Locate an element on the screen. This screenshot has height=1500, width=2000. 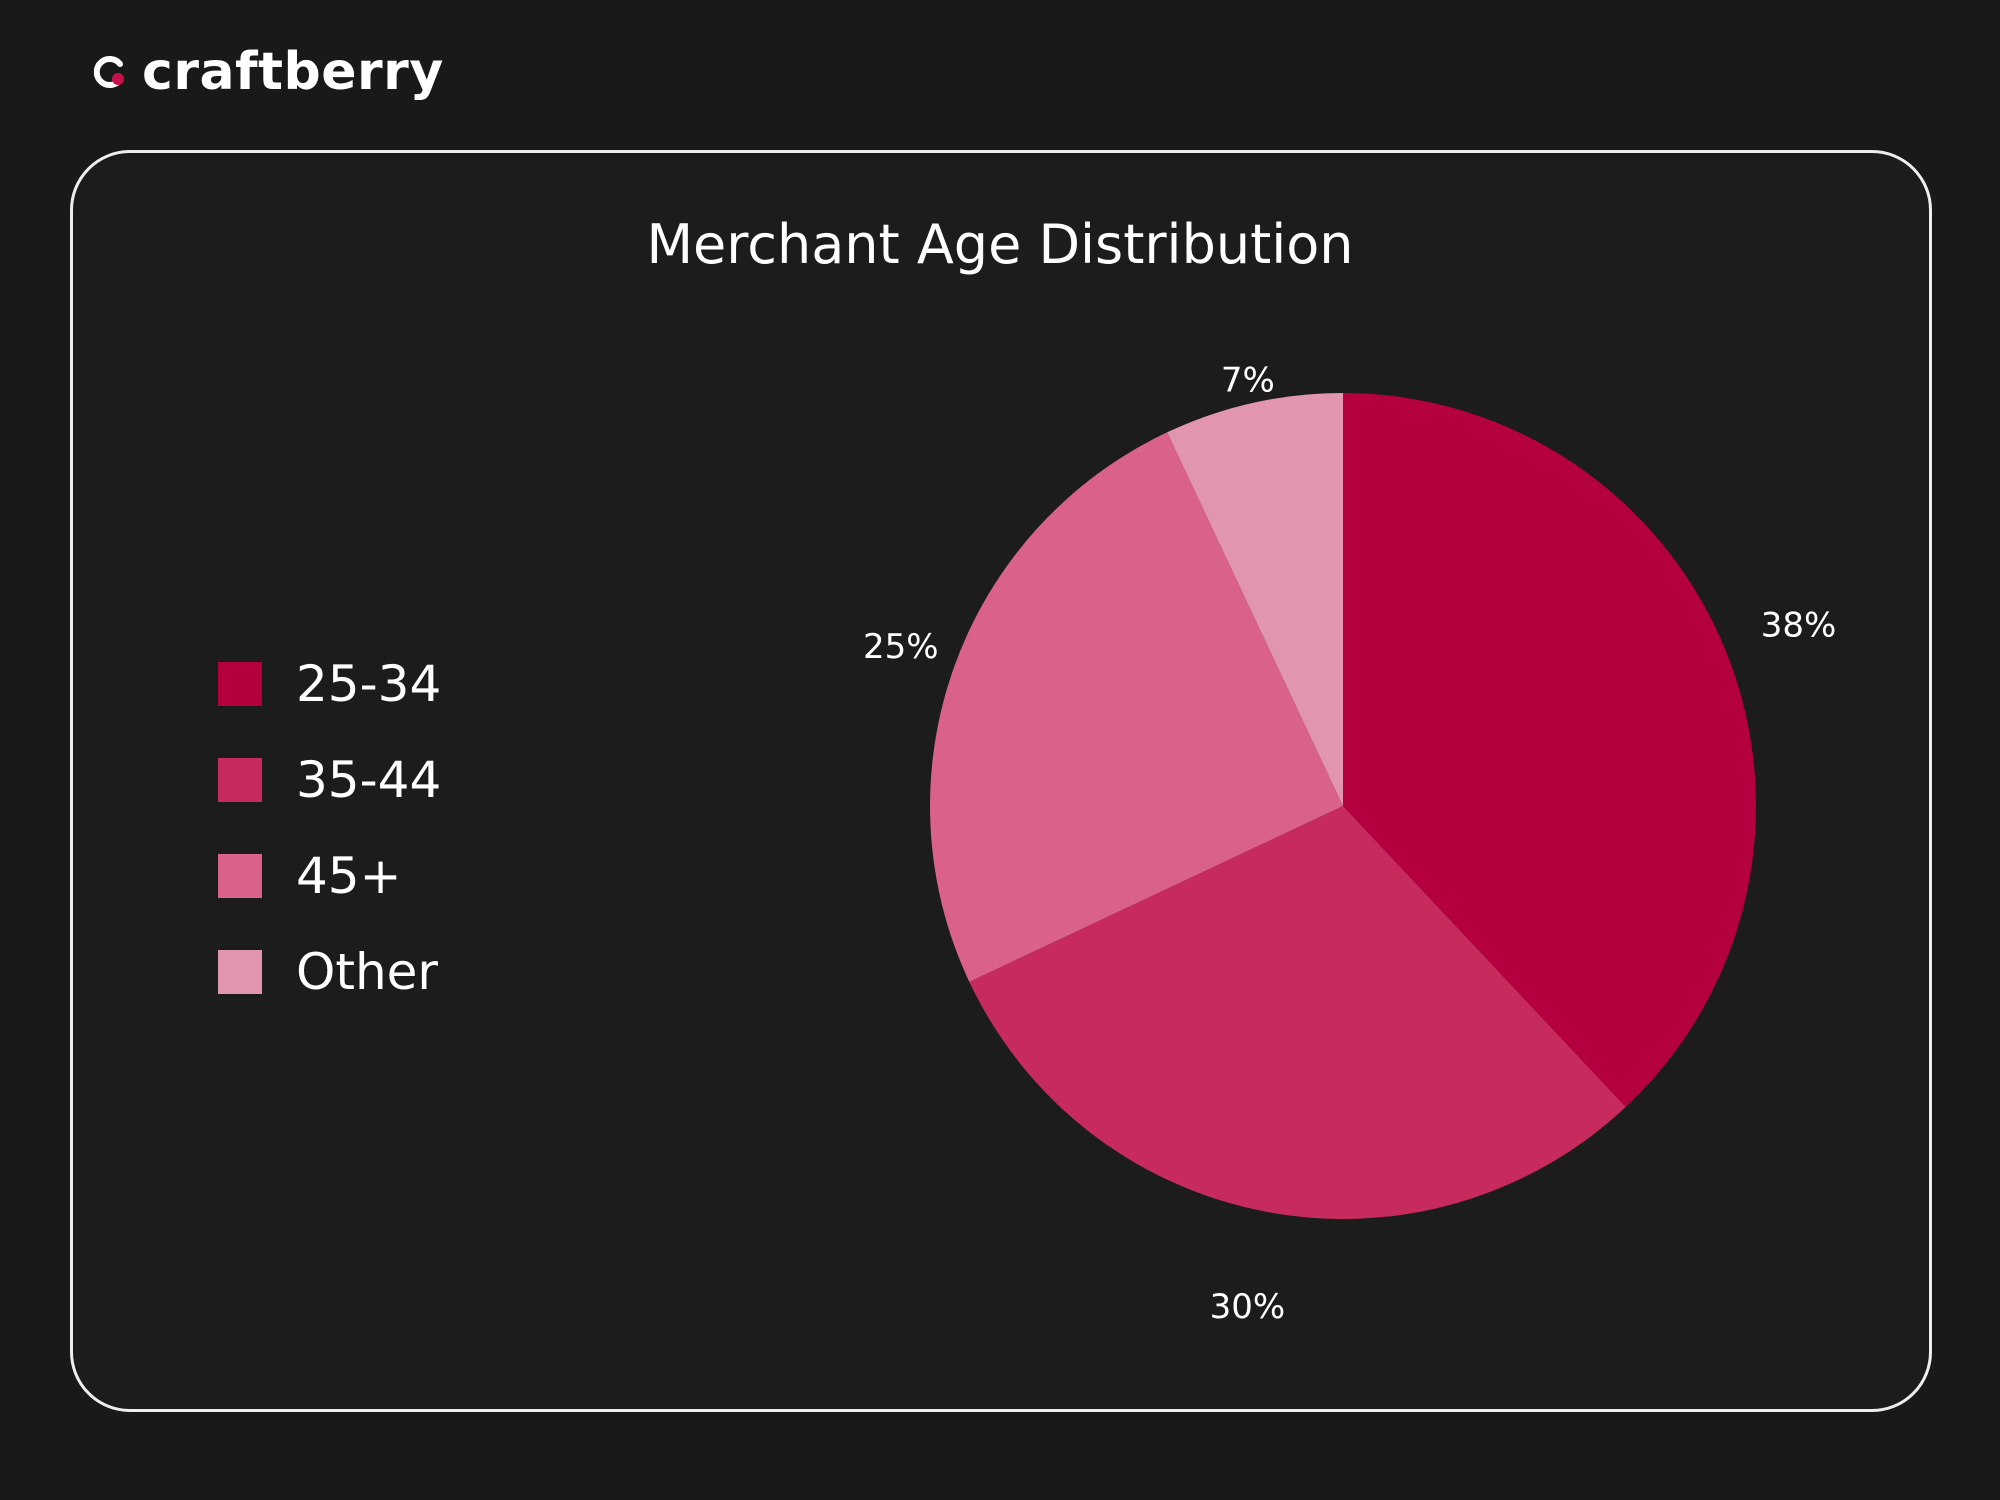
legend-item-25-34: 25-34 is located at coordinates (329, 684).